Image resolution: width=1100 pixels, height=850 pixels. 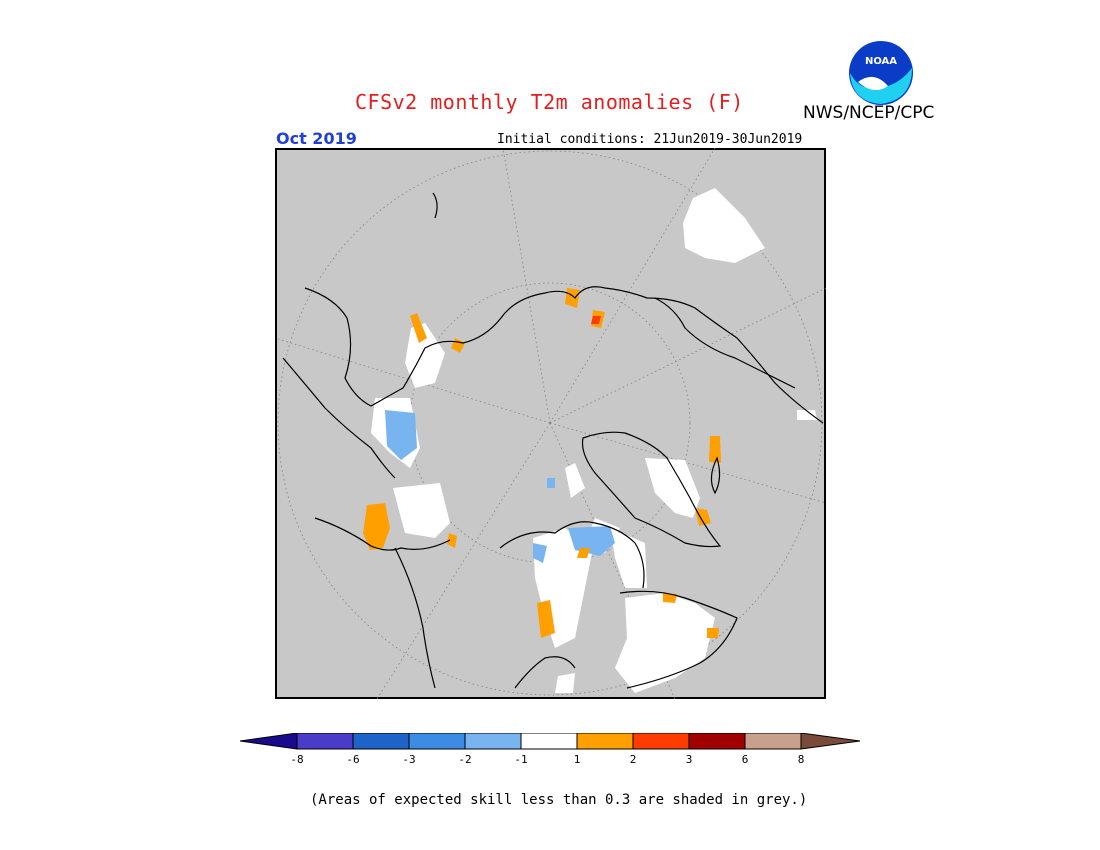 What do you see at coordinates (650, 139) in the screenshot?
I see `initial-conditions: Initial conditions: 21Jun2019-30Jun2019` at bounding box center [650, 139].